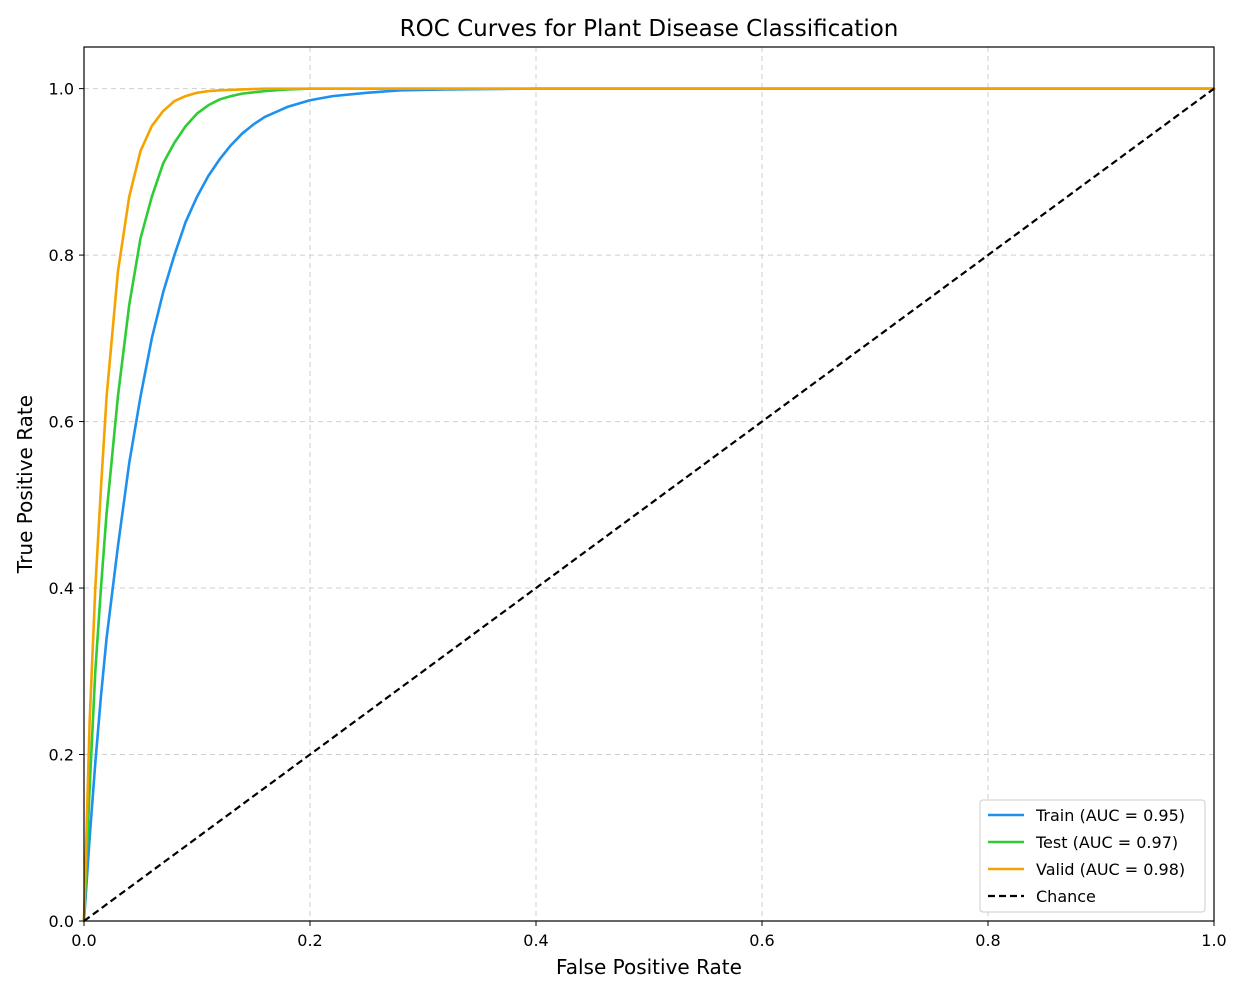  What do you see at coordinates (61, 422) in the screenshot?
I see `y-tick-label: 0.6` at bounding box center [61, 422].